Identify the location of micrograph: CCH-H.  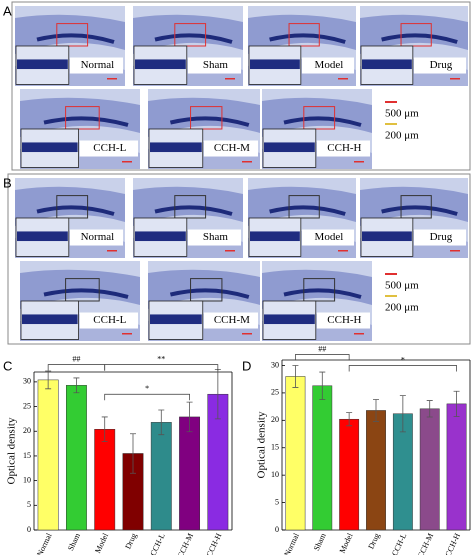
(317, 129).